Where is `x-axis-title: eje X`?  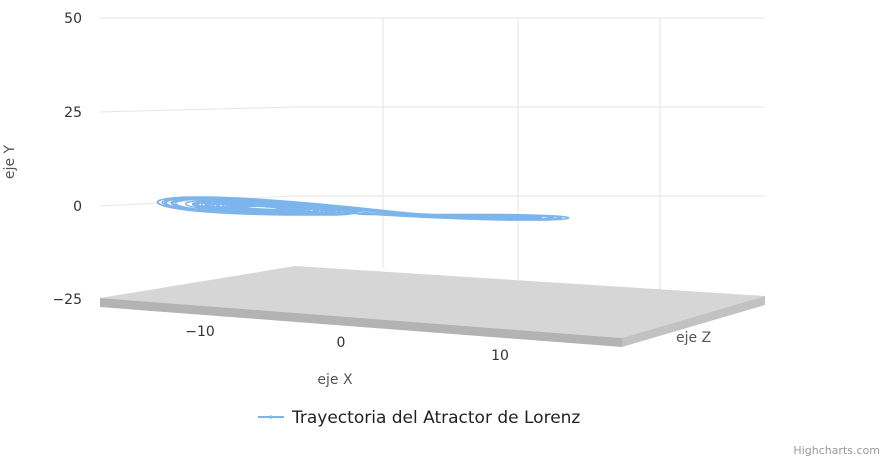 x-axis-title: eje X is located at coordinates (335, 380).